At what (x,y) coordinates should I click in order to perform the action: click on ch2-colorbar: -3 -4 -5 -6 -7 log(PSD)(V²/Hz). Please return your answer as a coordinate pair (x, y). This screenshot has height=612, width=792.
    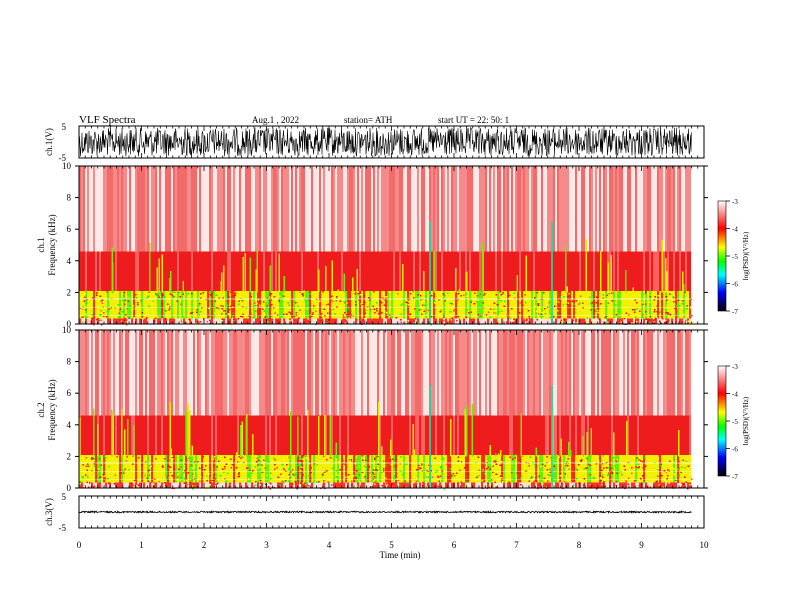
    Looking at the image, I should click on (733, 422).